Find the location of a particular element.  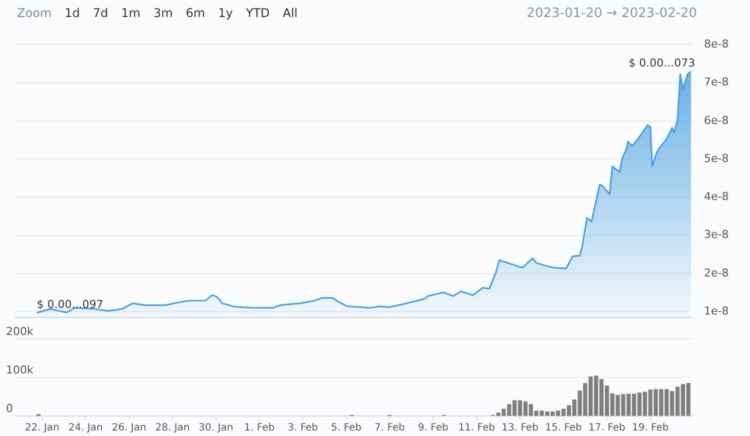

y-tick-label: 1e-8 is located at coordinates (716, 311).